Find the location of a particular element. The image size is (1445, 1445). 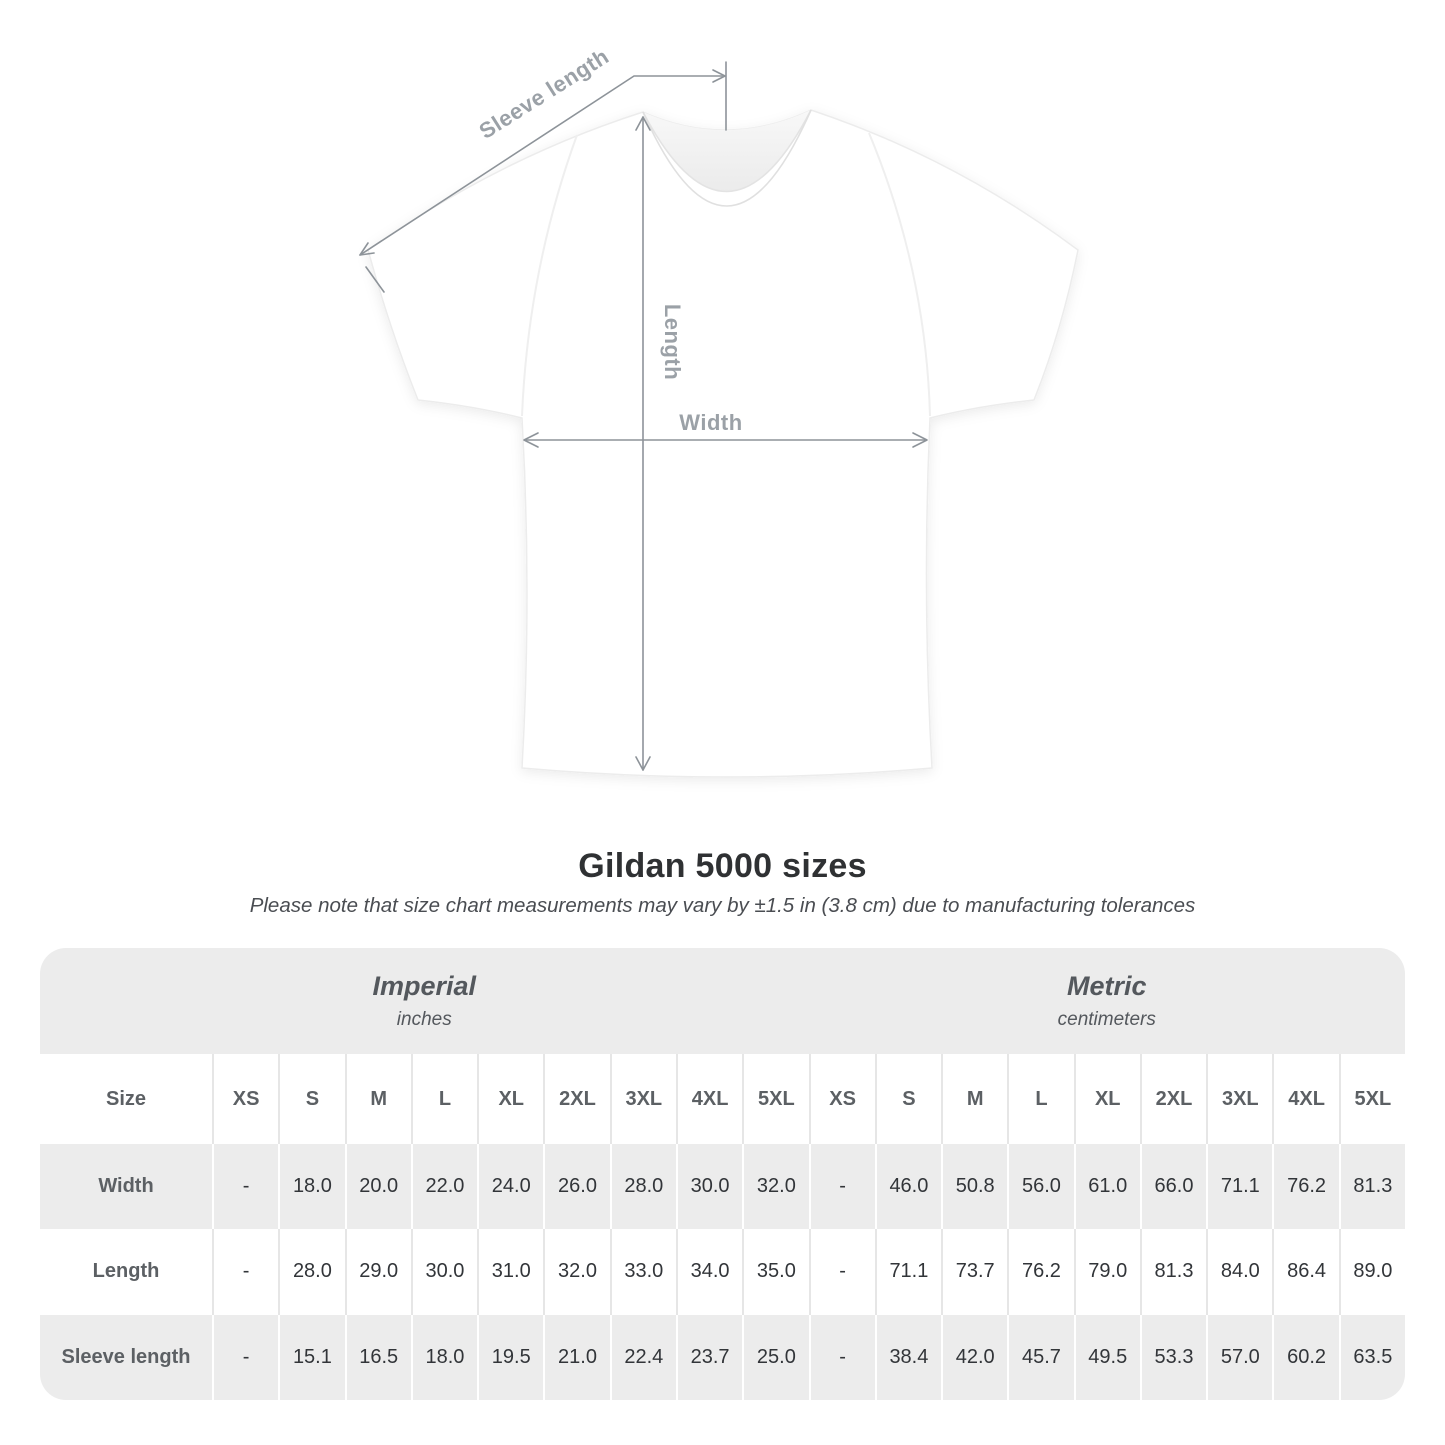

value-cell: 63.5 is located at coordinates (1371, 1357).